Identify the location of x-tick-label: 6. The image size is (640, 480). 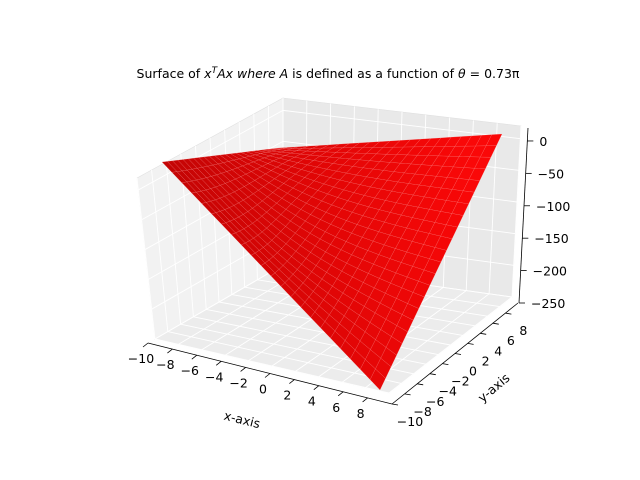
(336, 407).